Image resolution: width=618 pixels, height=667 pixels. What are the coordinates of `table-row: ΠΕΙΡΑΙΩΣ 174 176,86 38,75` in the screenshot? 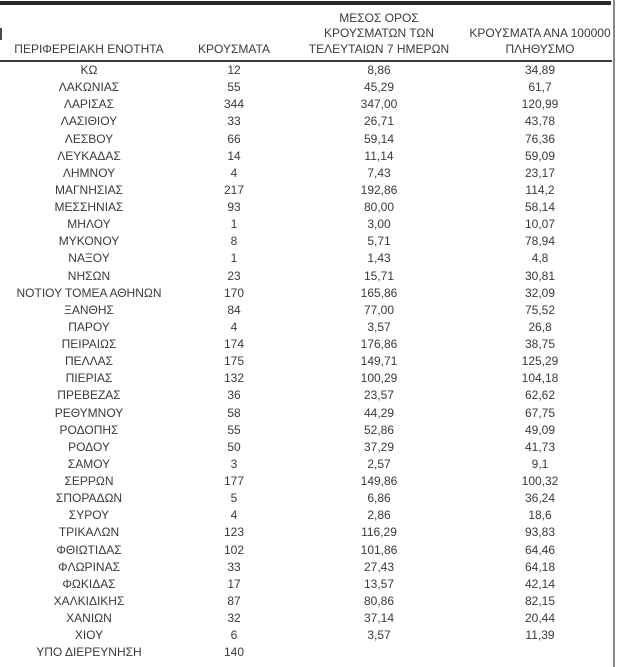 It's located at (306, 344).